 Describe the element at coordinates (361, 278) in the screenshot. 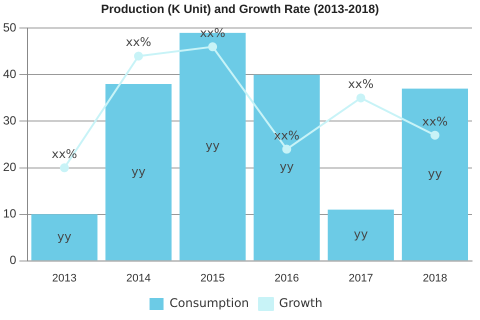

I see `x-tick-label: 2017` at that location.